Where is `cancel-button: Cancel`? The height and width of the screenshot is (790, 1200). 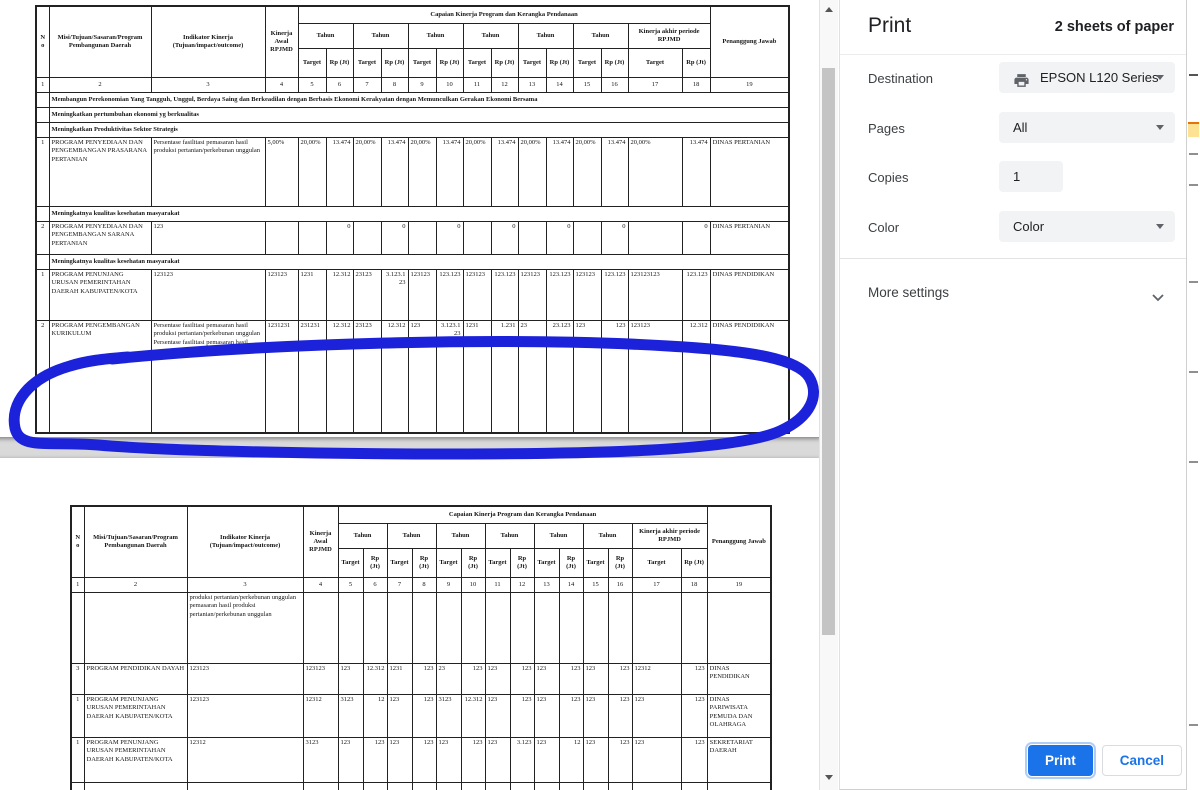 cancel-button: Cancel is located at coordinates (1141, 760).